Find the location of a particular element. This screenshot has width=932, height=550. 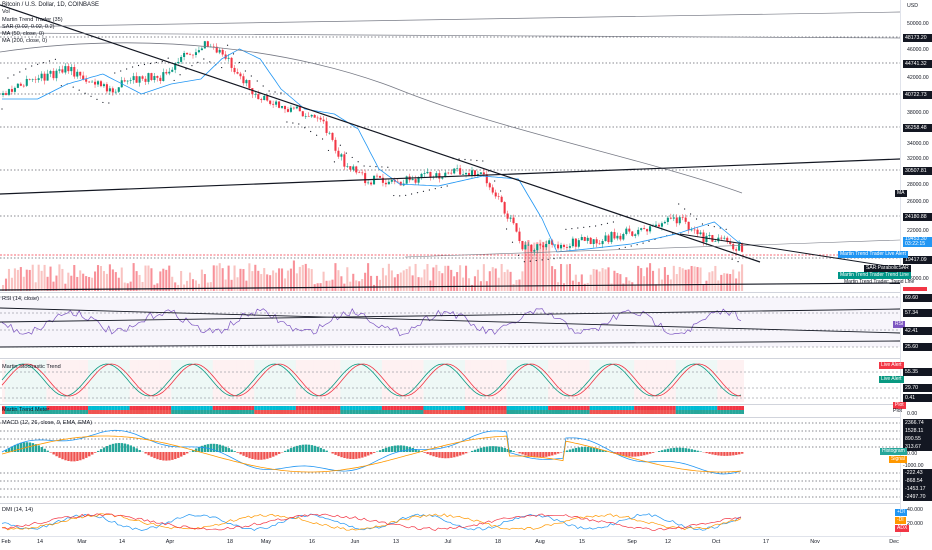

macd-legend: MACD (12, 26, close, 9, EMA, EMA) is located at coordinates (47, 423).